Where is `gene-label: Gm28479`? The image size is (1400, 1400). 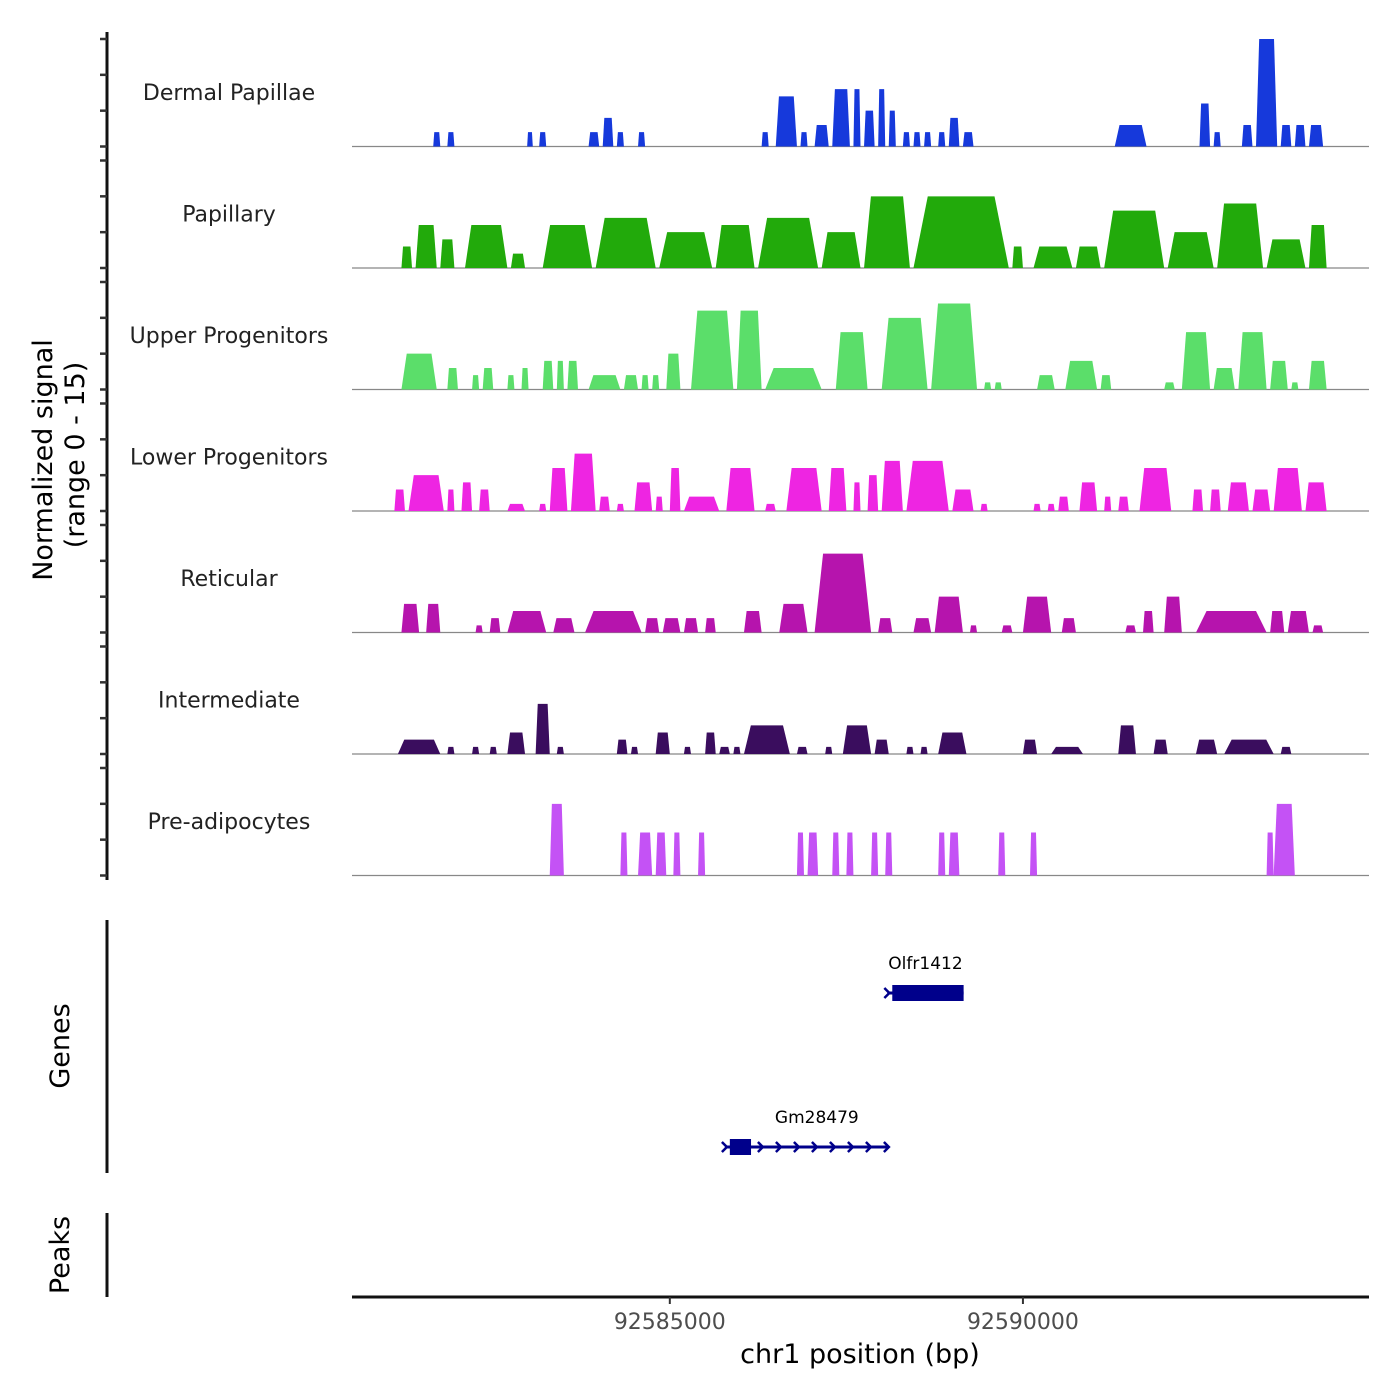 gene-label: Gm28479 is located at coordinates (817, 1118).